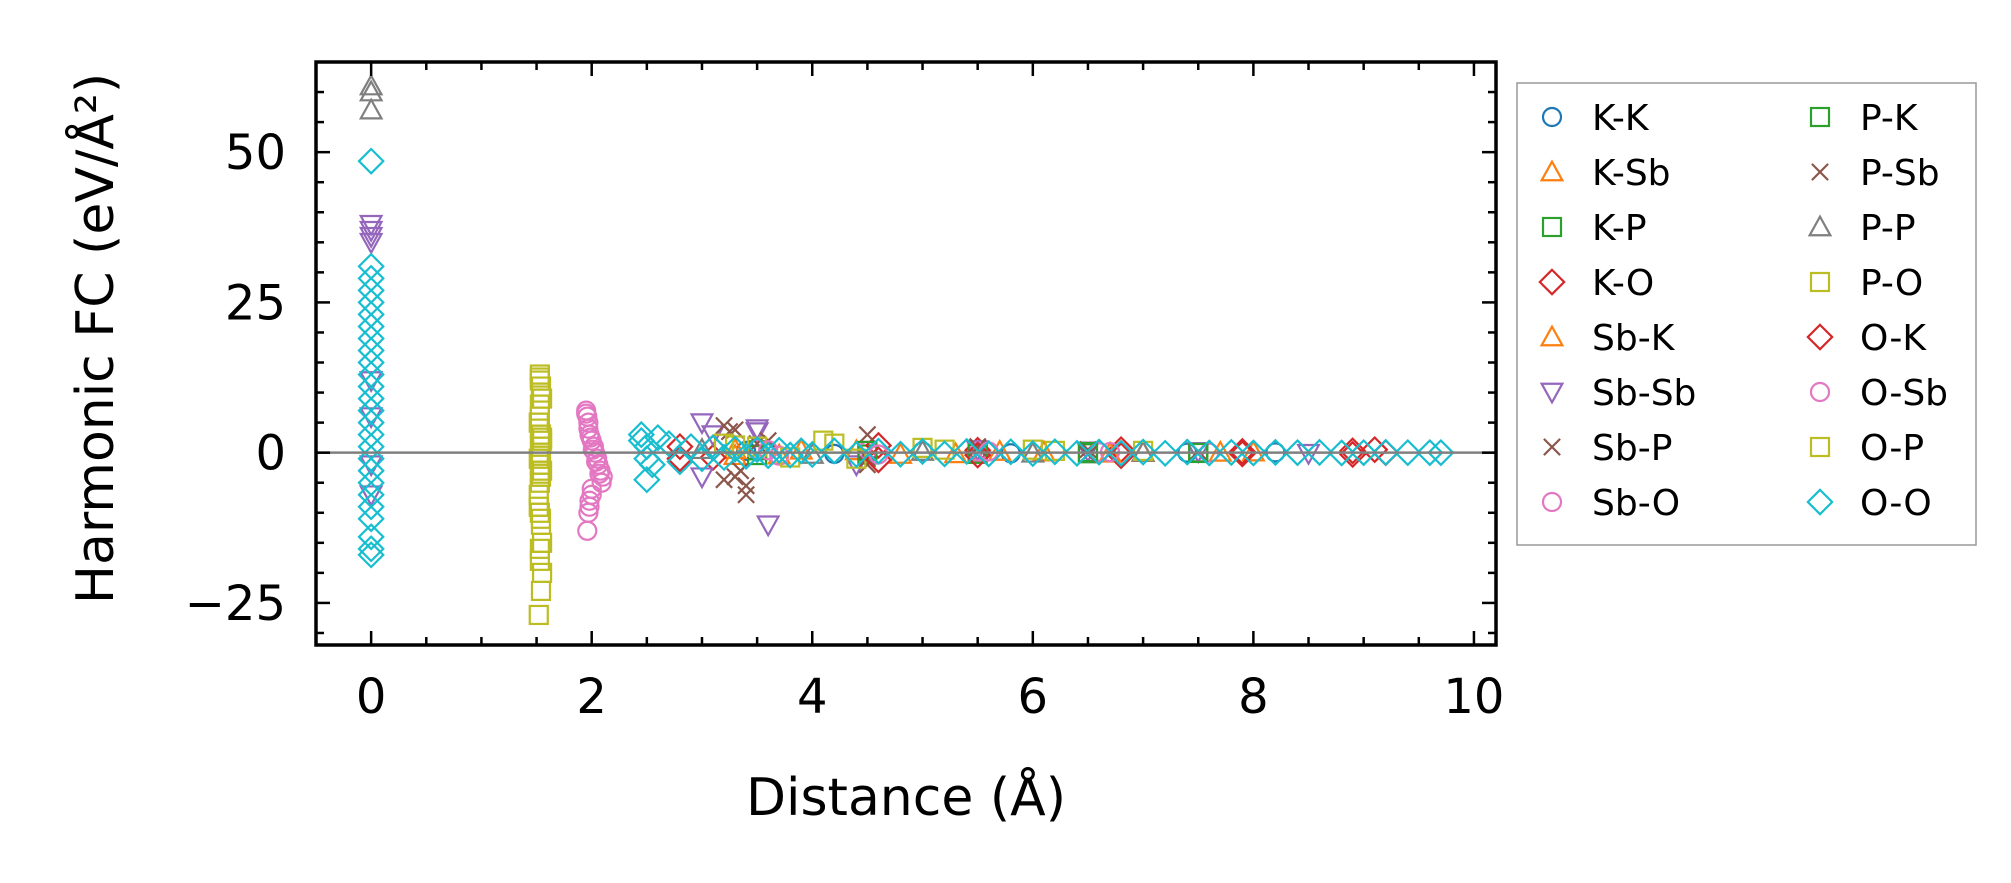 Image resolution: width=2011 pixels, height=883 pixels. What do you see at coordinates (1596, 283) in the screenshot?
I see `legend-item: K-O` at bounding box center [1596, 283].